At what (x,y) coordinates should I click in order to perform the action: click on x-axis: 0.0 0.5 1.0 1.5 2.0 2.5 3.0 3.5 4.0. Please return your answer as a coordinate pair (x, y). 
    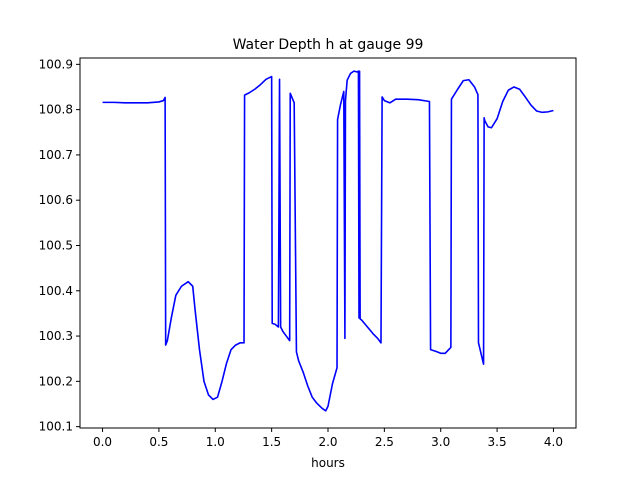
    Looking at the image, I should click on (328, 438).